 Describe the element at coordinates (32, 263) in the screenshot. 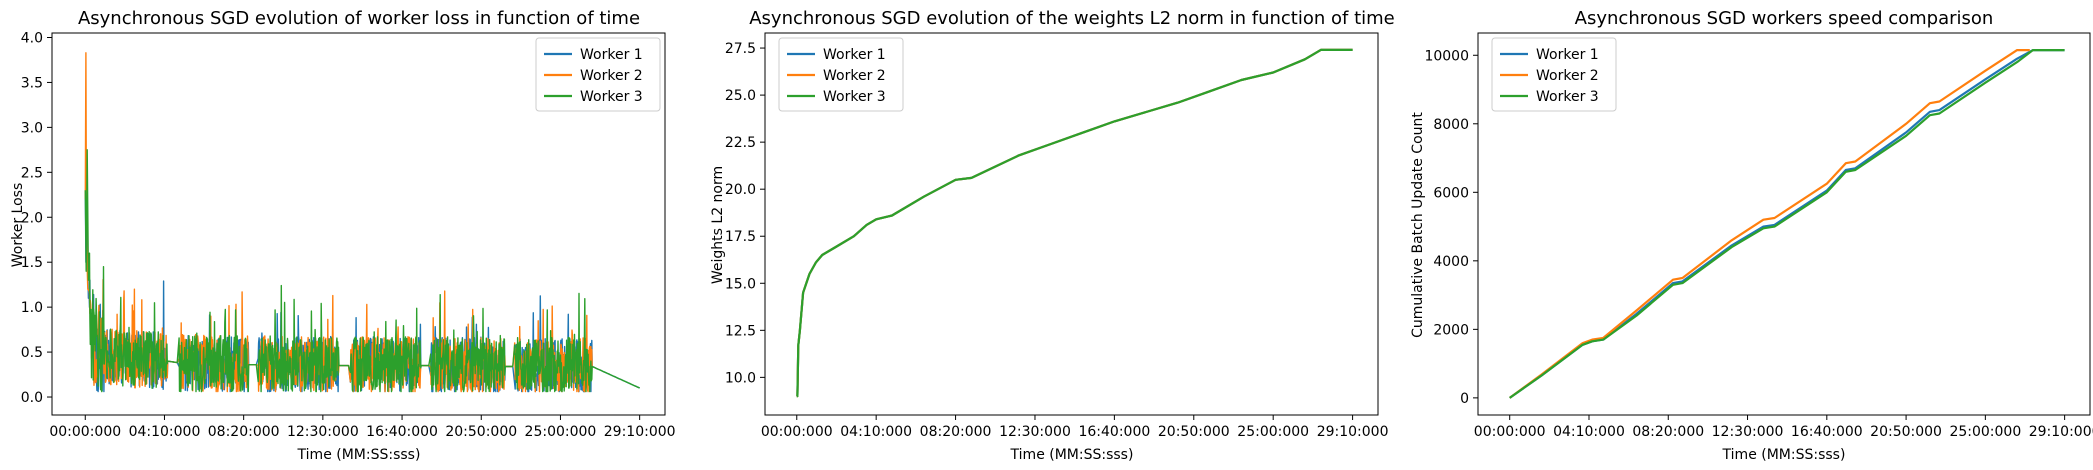

I see `y-tick-label: 1.5` at that location.